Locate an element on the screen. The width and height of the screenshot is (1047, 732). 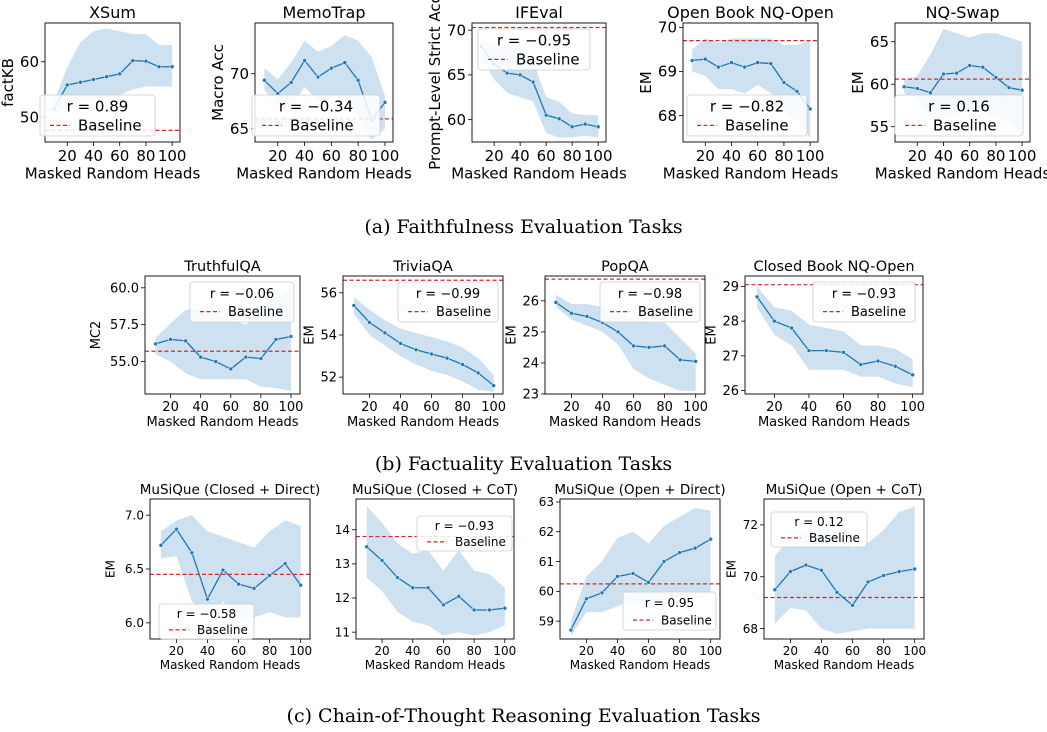
y-tick-label: 69 is located at coordinates (667, 72).